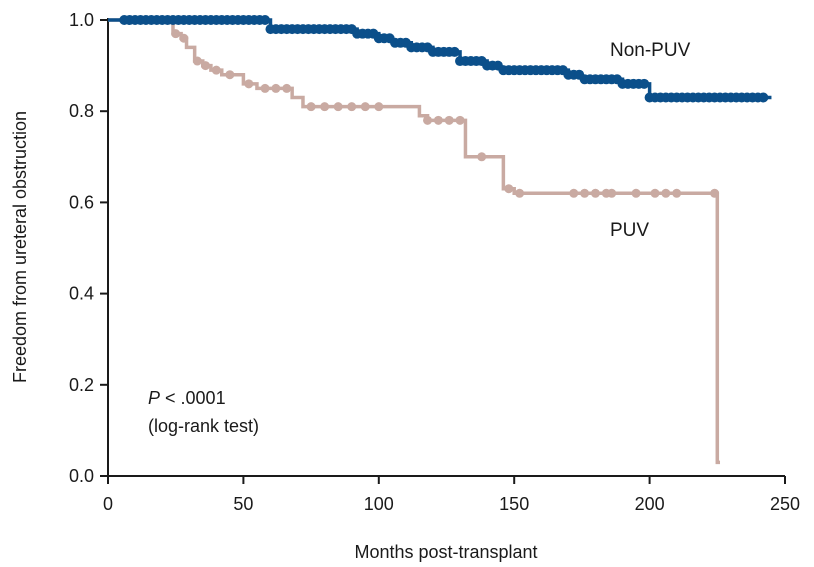 Image resolution: width=814 pixels, height=567 pixels. What do you see at coordinates (785, 504) in the screenshot?
I see `x-tick-label: 250` at bounding box center [785, 504].